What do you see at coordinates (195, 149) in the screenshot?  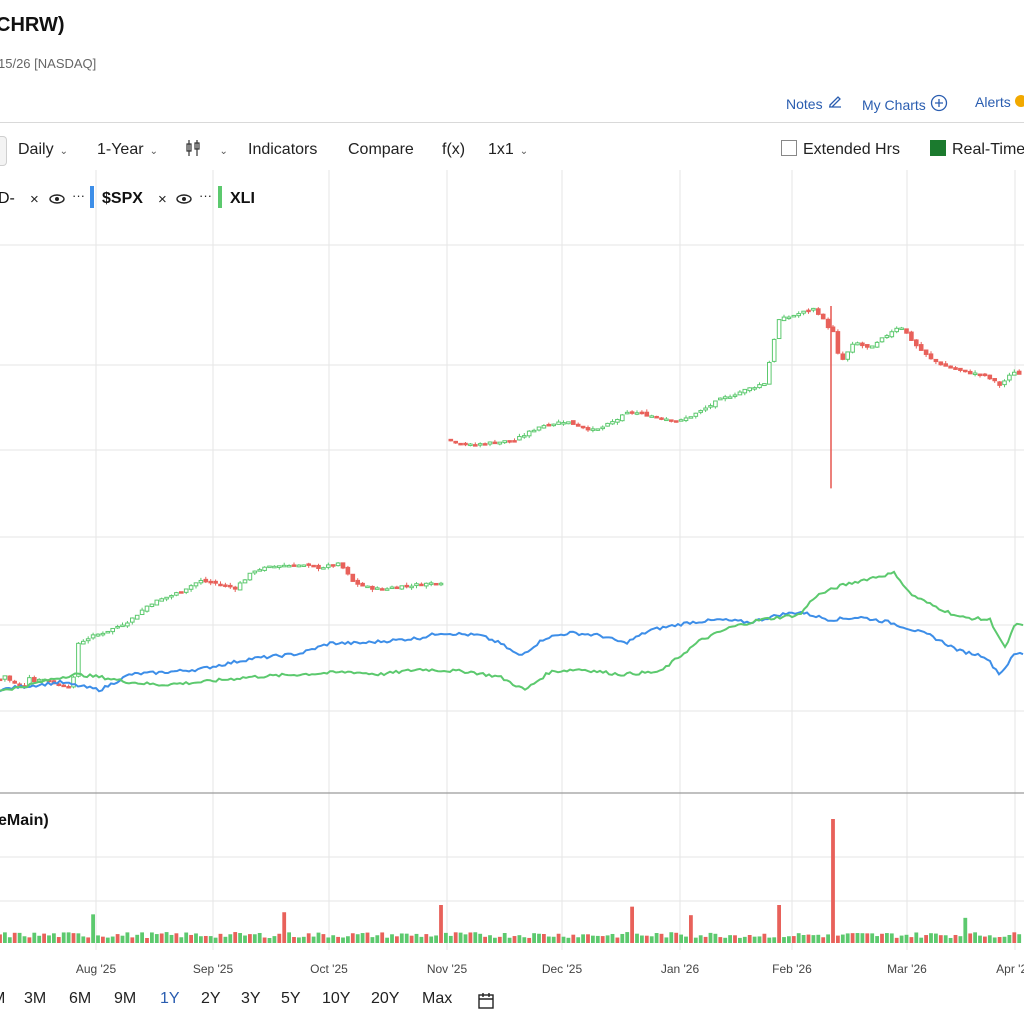 I see `candlestick-icon` at bounding box center [195, 149].